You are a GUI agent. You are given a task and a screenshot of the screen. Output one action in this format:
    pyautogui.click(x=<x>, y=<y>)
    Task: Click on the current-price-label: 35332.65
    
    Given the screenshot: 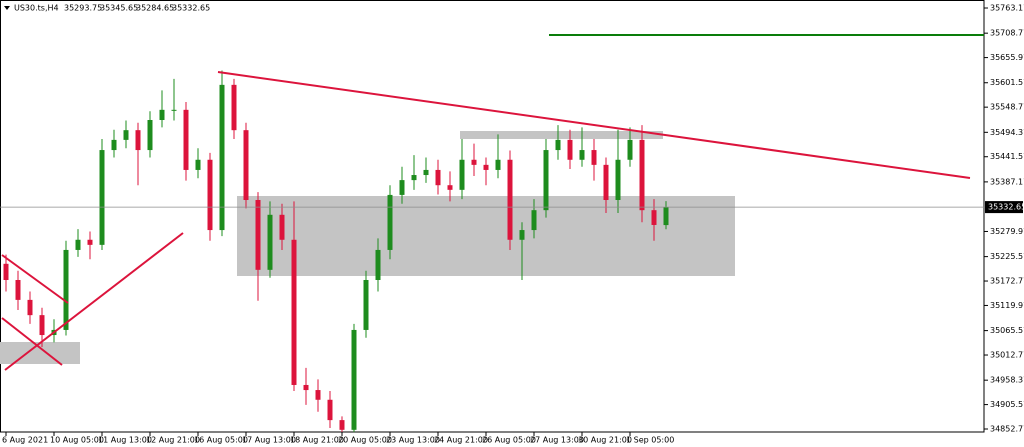 What is the action you would take?
    pyautogui.click(x=1006, y=207)
    